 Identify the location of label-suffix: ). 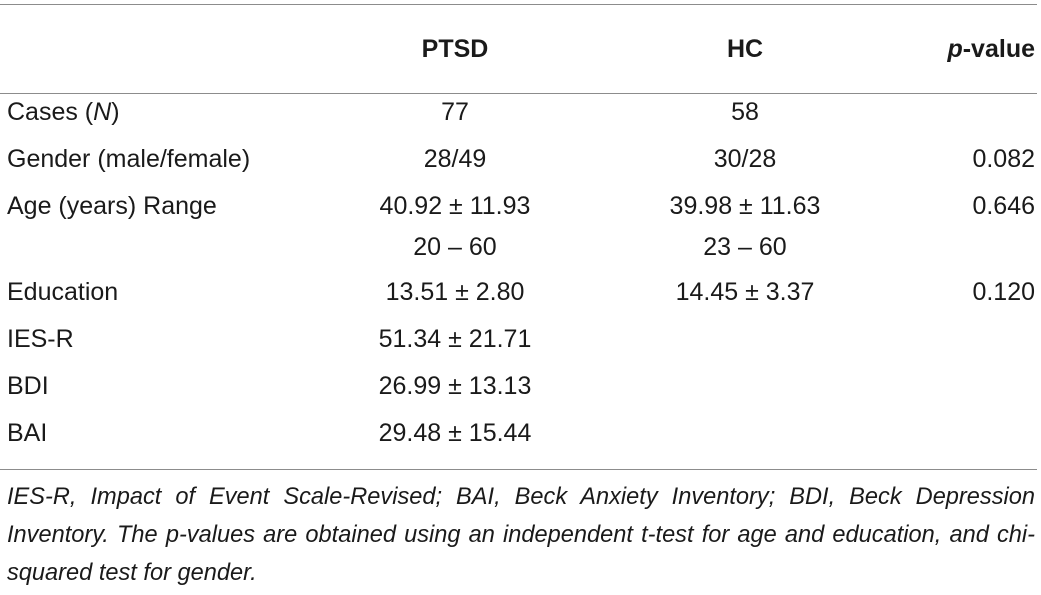
(115, 112).